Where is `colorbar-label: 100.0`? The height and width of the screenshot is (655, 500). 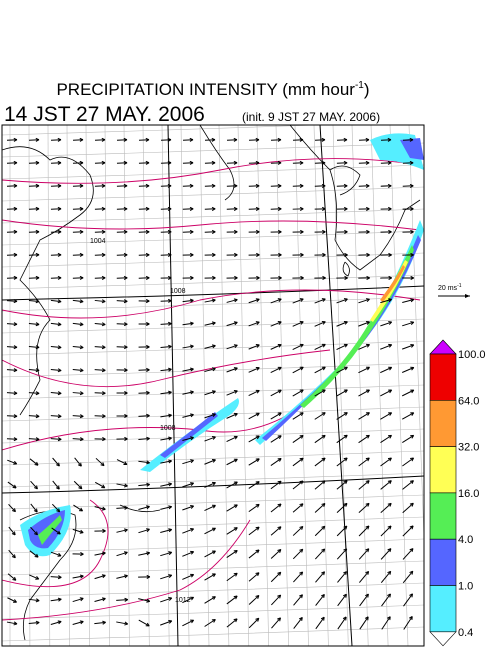 colorbar-label: 100.0 is located at coordinates (472, 355).